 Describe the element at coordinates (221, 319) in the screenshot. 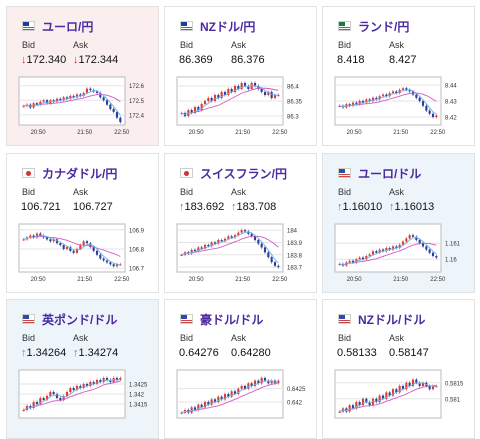

I see `pair-title-link: 豪ドル/ドル` at that location.